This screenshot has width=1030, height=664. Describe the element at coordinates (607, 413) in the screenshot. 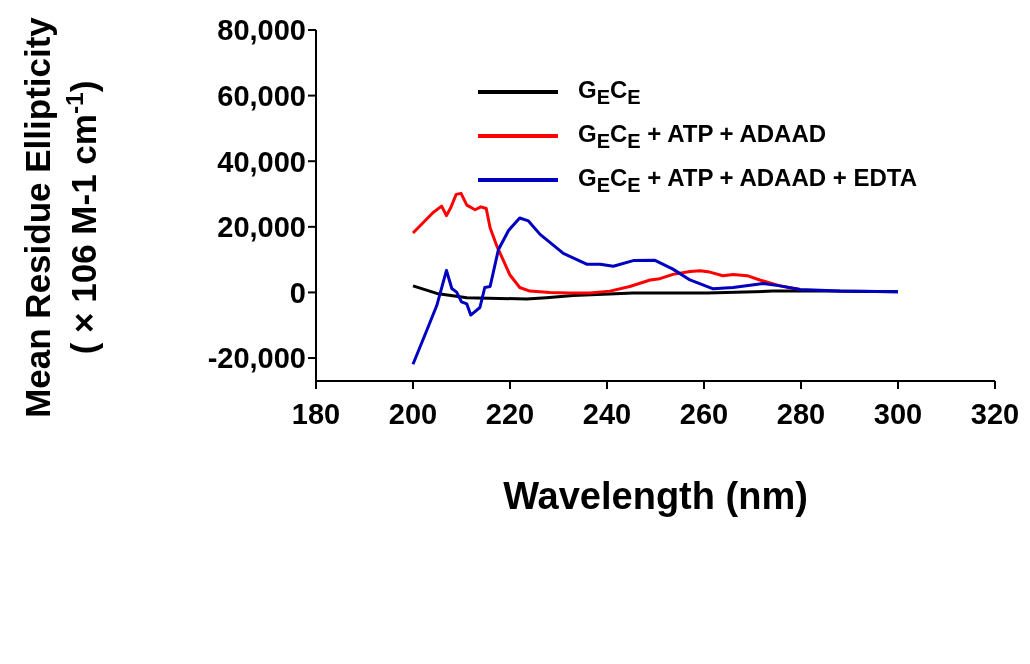

I see `x-tick-label: 240` at that location.